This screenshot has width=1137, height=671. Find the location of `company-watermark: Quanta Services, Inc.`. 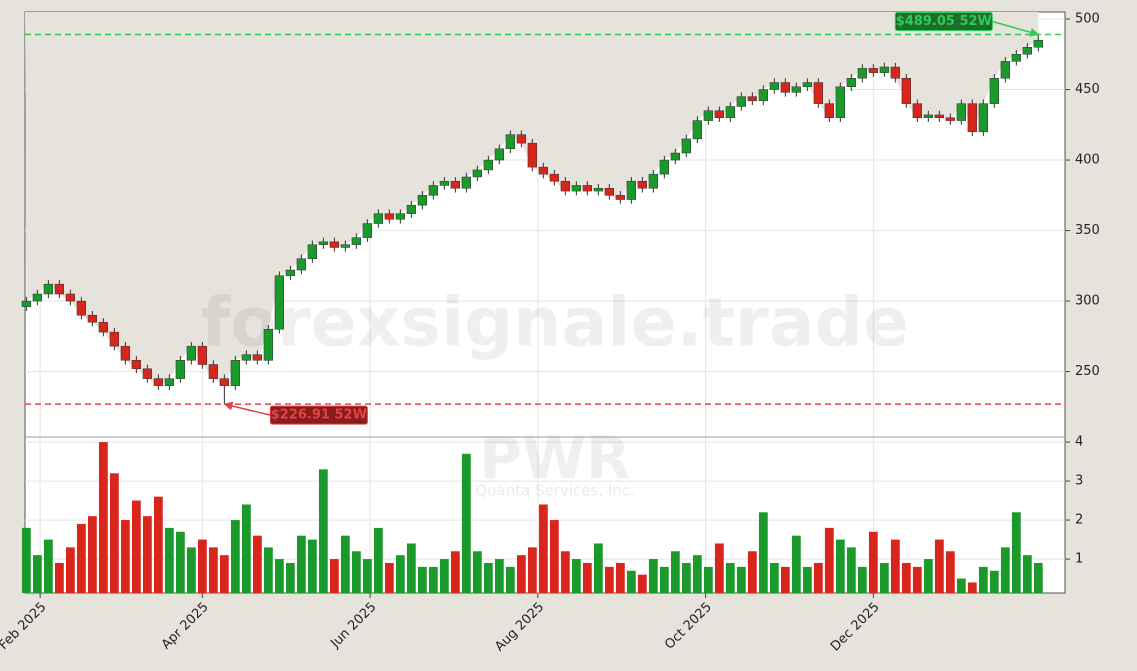

company-watermark: Quanta Services, Inc. is located at coordinates (555, 491).